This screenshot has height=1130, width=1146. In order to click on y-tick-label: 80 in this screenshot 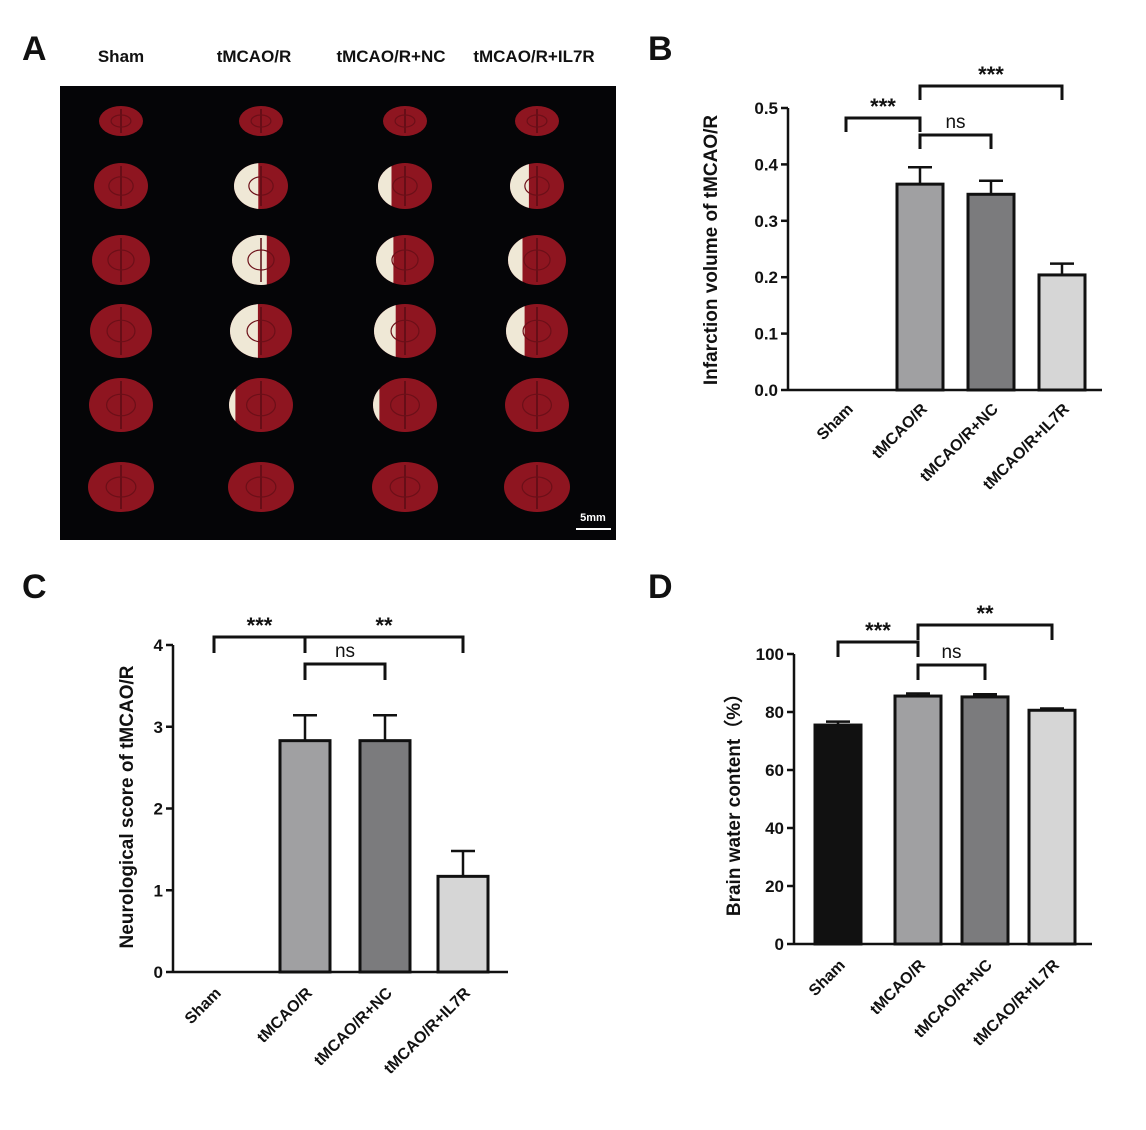, I will do `click(774, 712)`.